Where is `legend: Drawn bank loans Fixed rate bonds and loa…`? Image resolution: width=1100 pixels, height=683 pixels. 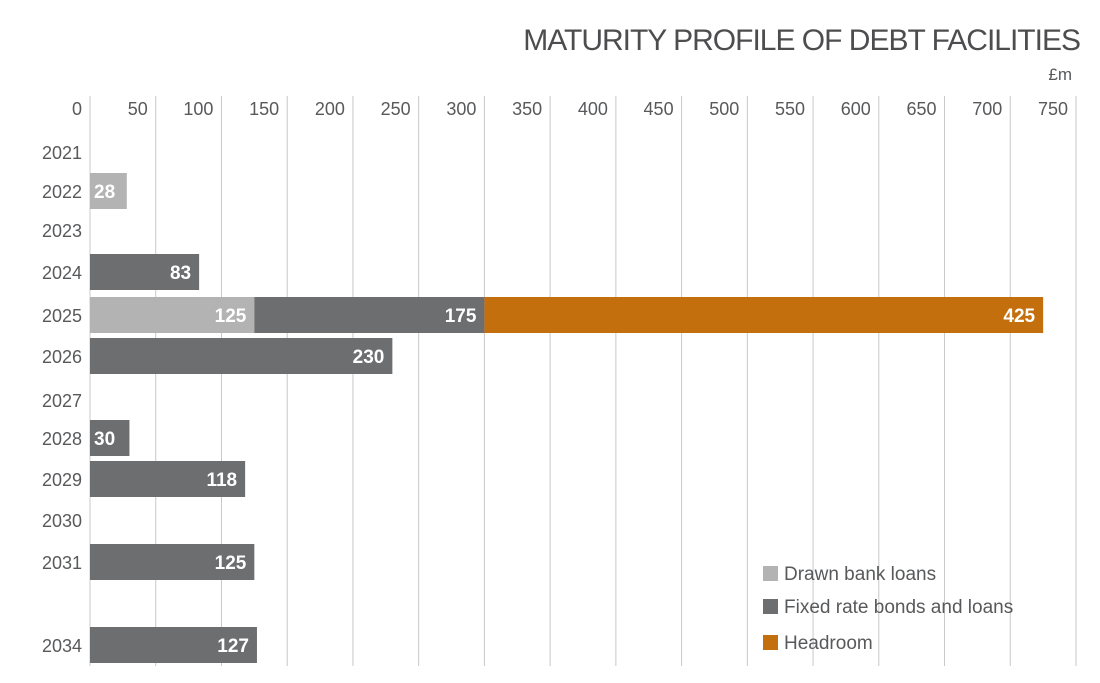 legend: Drawn bank loans Fixed rate bonds and loa… is located at coordinates (888, 609).